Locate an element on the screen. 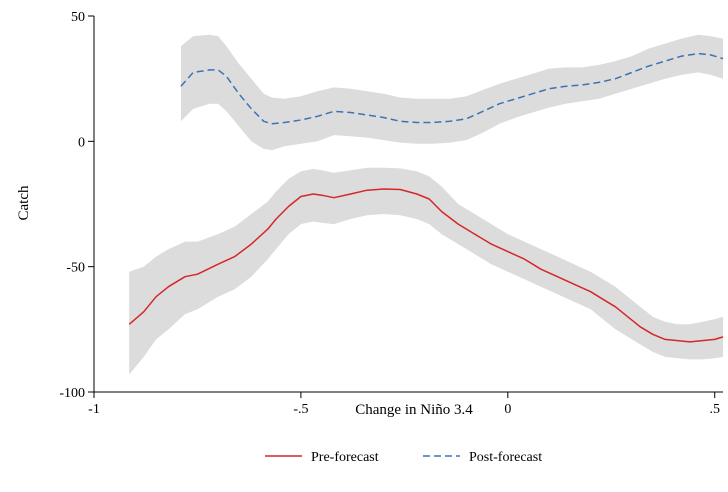 Image resolution: width=728 pixels, height=492 pixels. x-axis-title: Change in Niño 3.4 is located at coordinates (414, 410).